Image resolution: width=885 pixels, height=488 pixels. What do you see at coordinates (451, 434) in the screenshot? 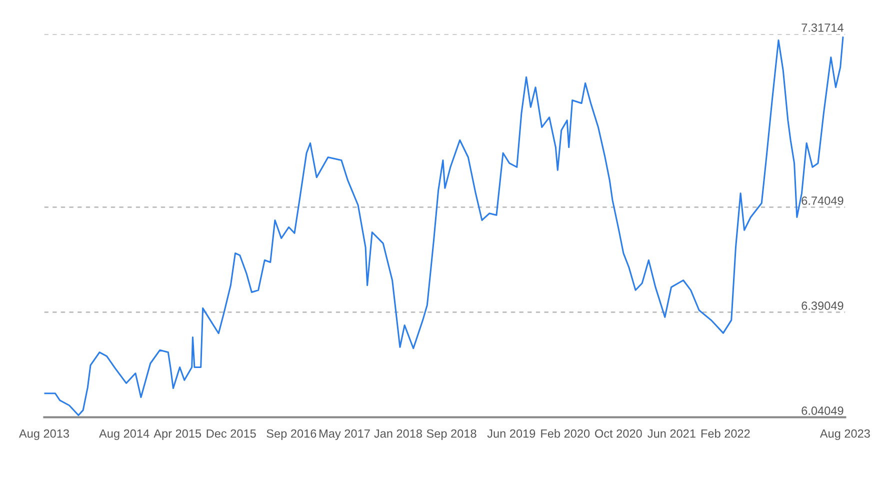
I see `x-tick-label: Sep 2018` at bounding box center [451, 434].